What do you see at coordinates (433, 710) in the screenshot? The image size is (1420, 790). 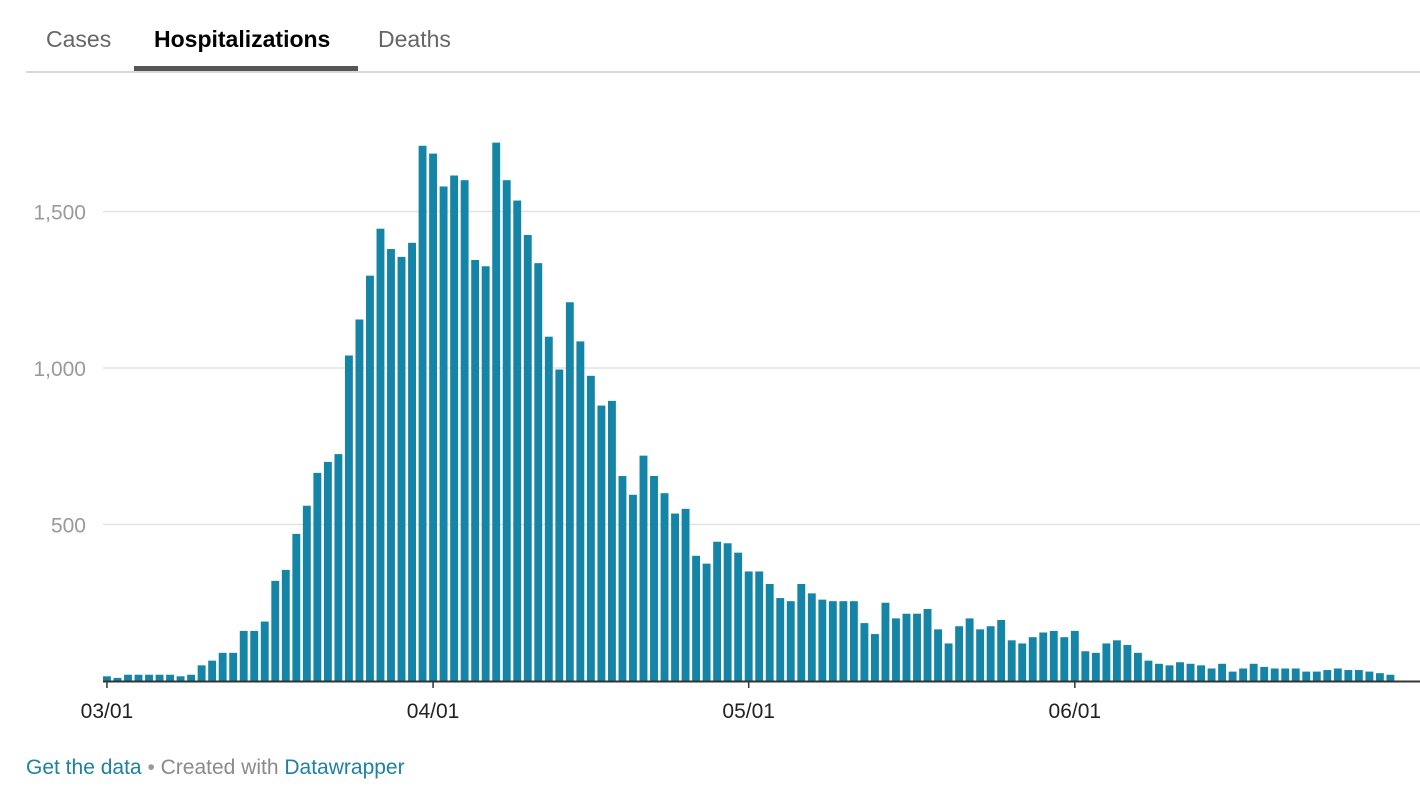 I see `x-tick-label: 04/01` at bounding box center [433, 710].